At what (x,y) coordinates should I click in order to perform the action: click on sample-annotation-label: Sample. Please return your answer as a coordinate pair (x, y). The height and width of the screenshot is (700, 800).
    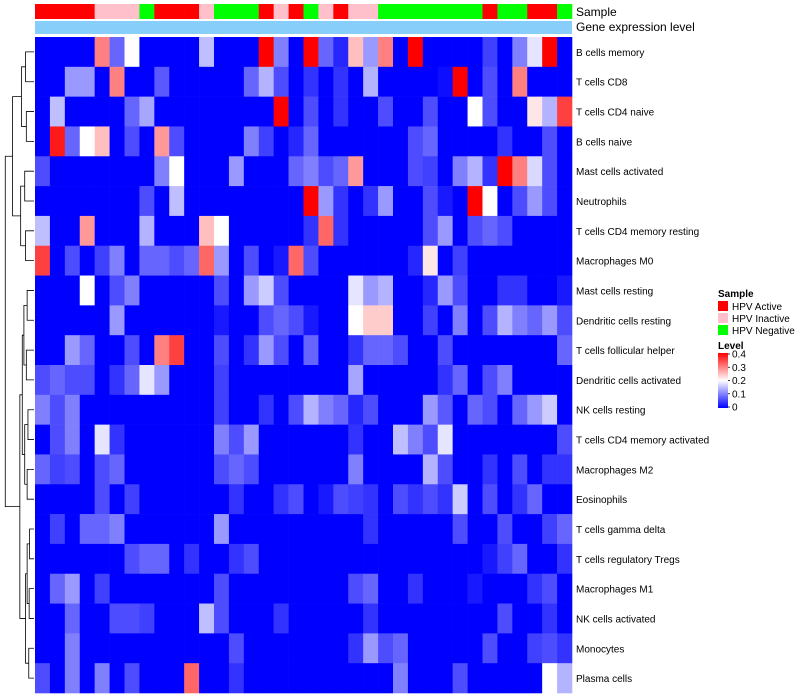
    Looking at the image, I should click on (596, 12).